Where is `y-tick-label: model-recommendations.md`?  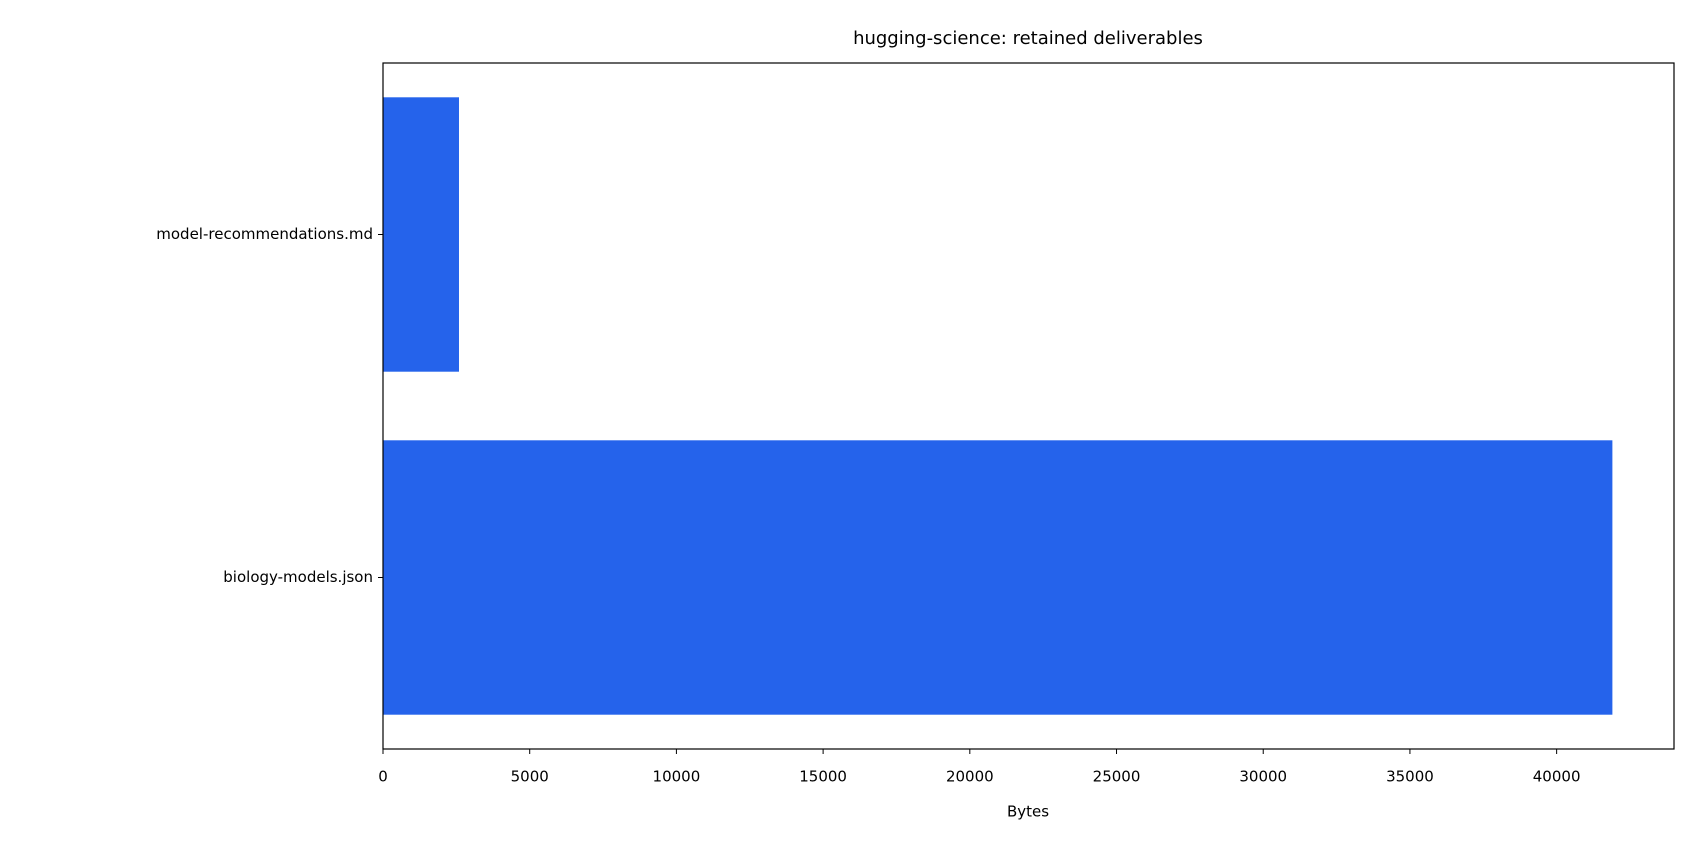 y-tick-label: model-recommendations.md is located at coordinates (264, 234).